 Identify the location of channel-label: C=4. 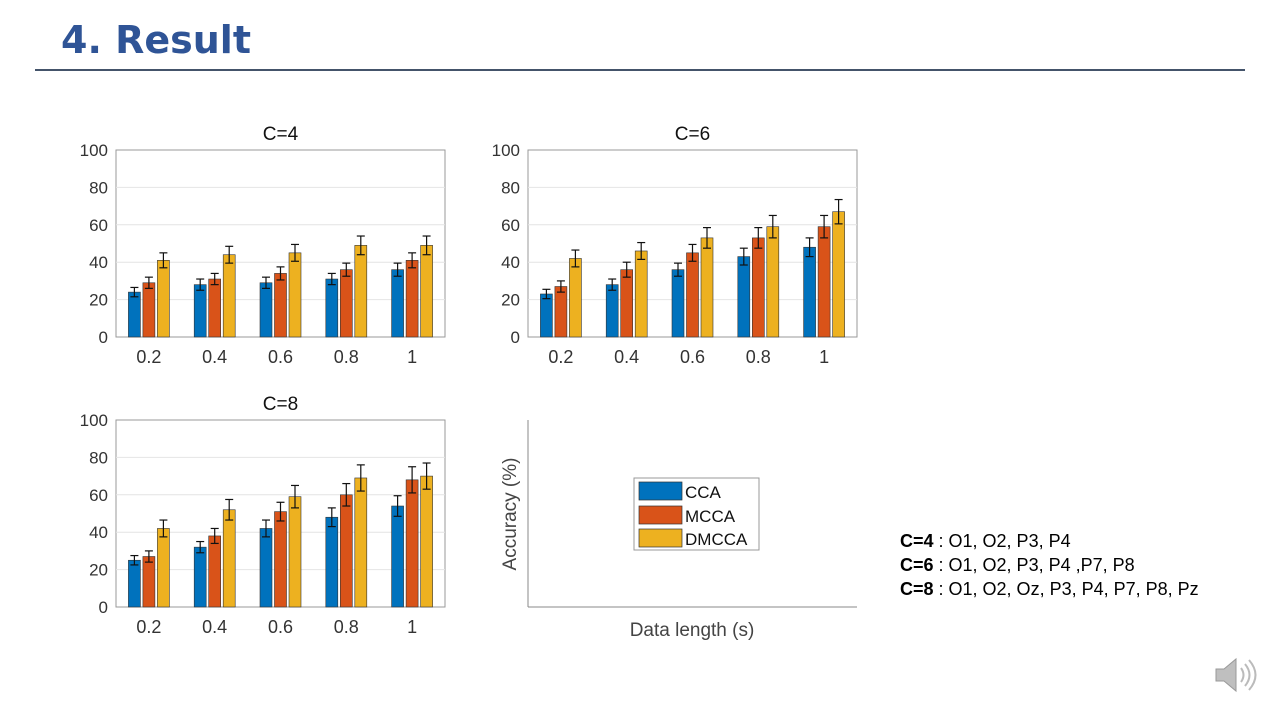
(917, 541).